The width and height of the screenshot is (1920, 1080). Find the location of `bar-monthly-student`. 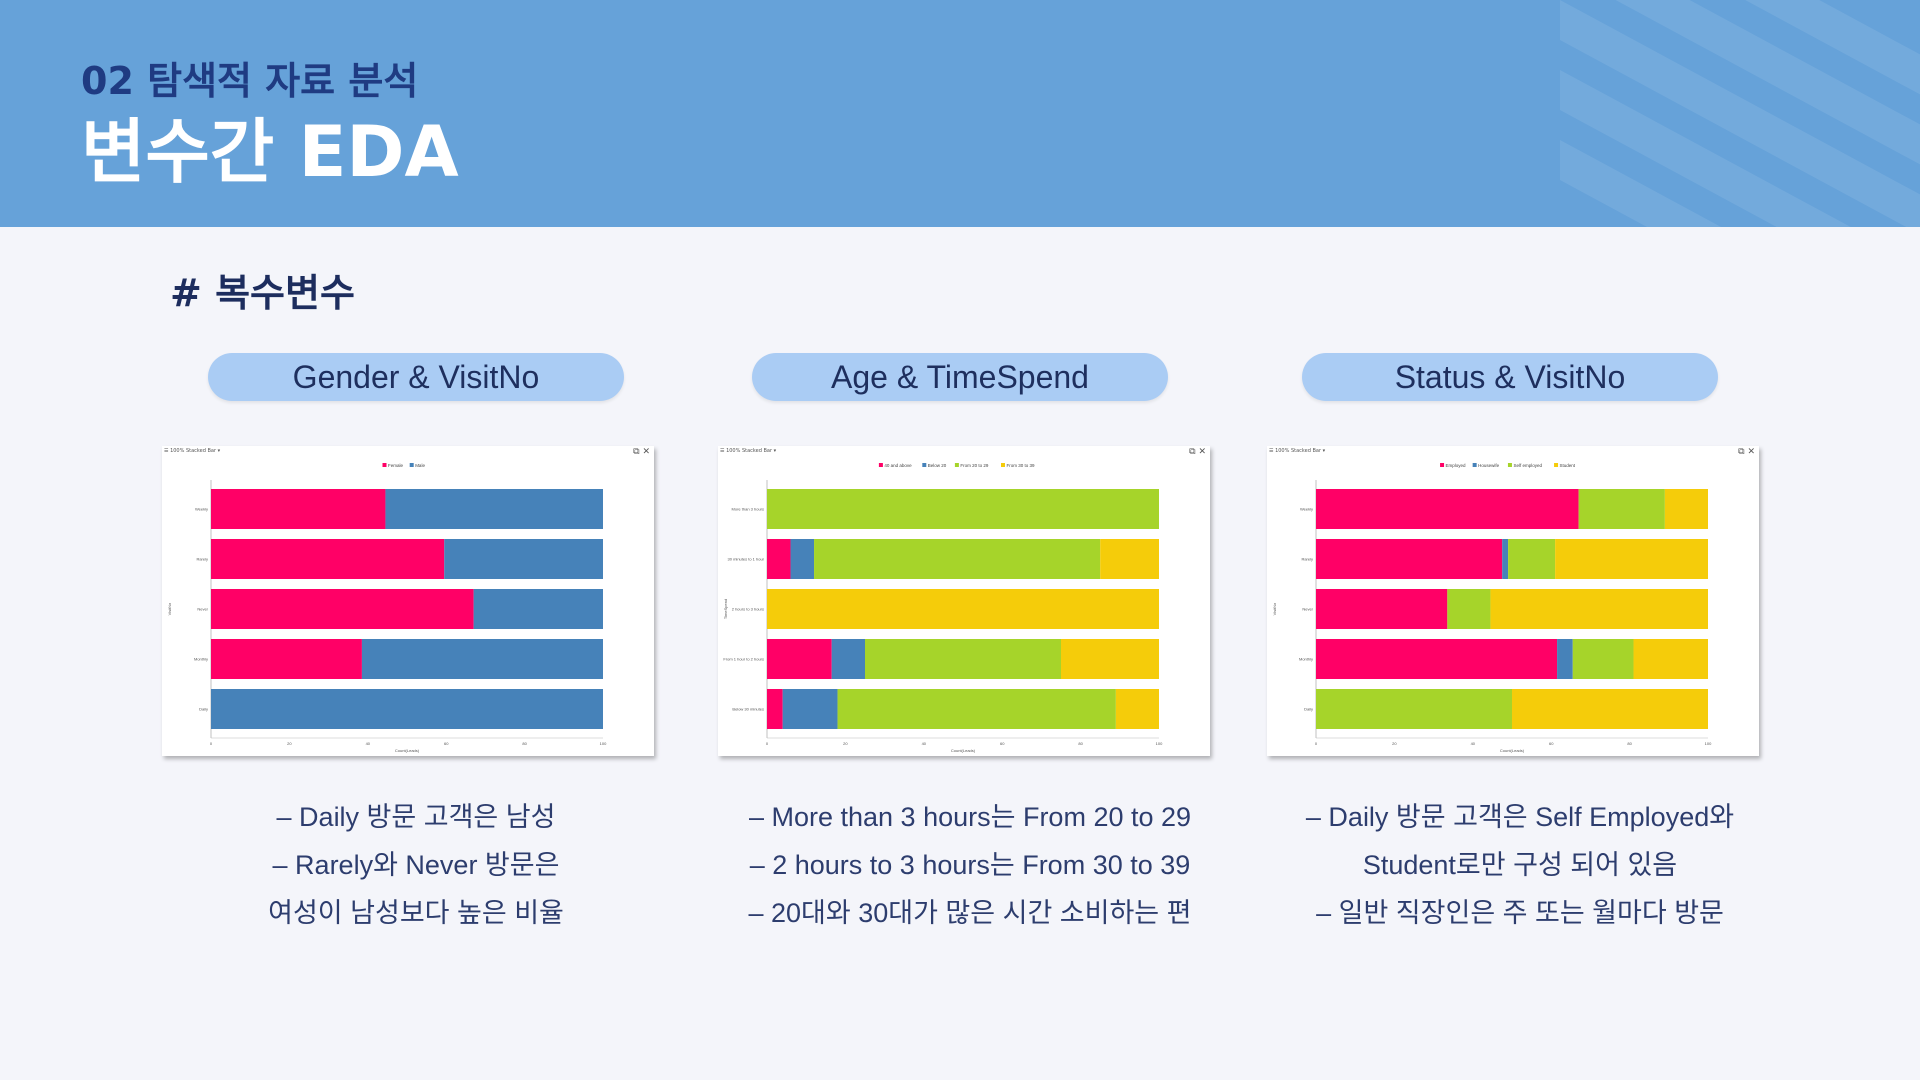

bar-monthly-student is located at coordinates (1670, 659).